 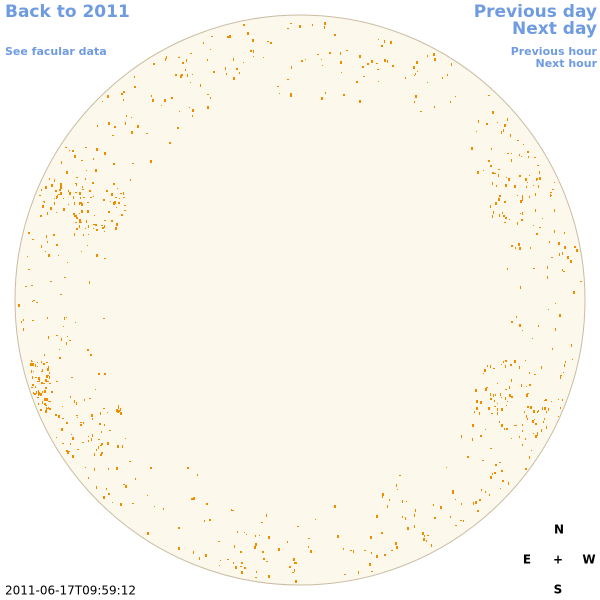 I want to click on back-link: Back to 2011, so click(x=67, y=12).